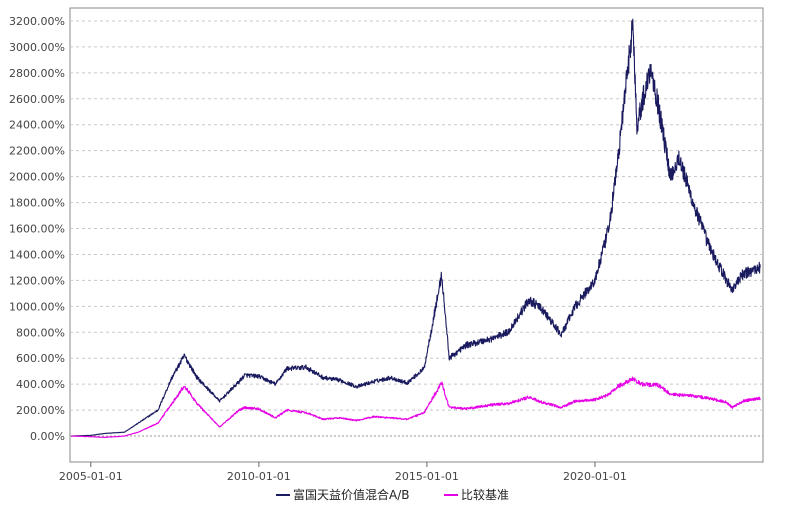  Describe the element at coordinates (37, 254) in the screenshot. I see `y-tick-label: 1400.00%` at that location.